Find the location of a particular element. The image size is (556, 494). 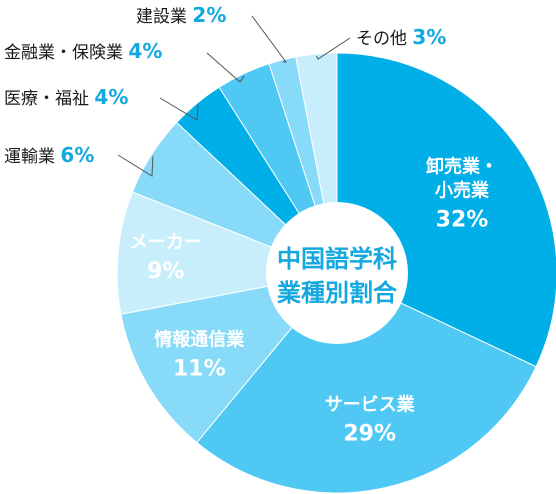

leader-lines is located at coordinates (234, 96).